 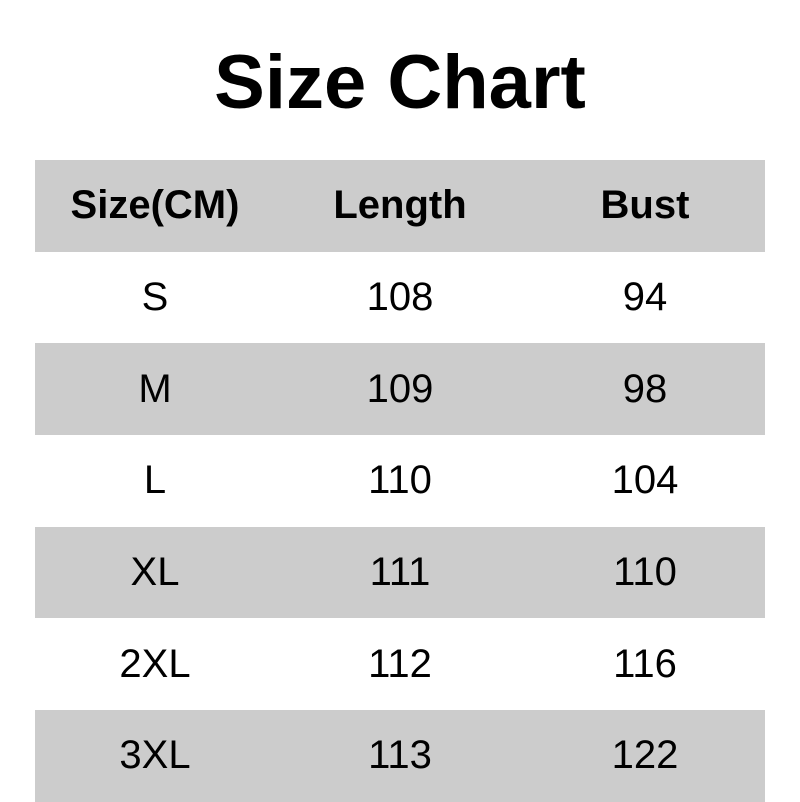 I want to click on cell-bust: 94, so click(x=645, y=297).